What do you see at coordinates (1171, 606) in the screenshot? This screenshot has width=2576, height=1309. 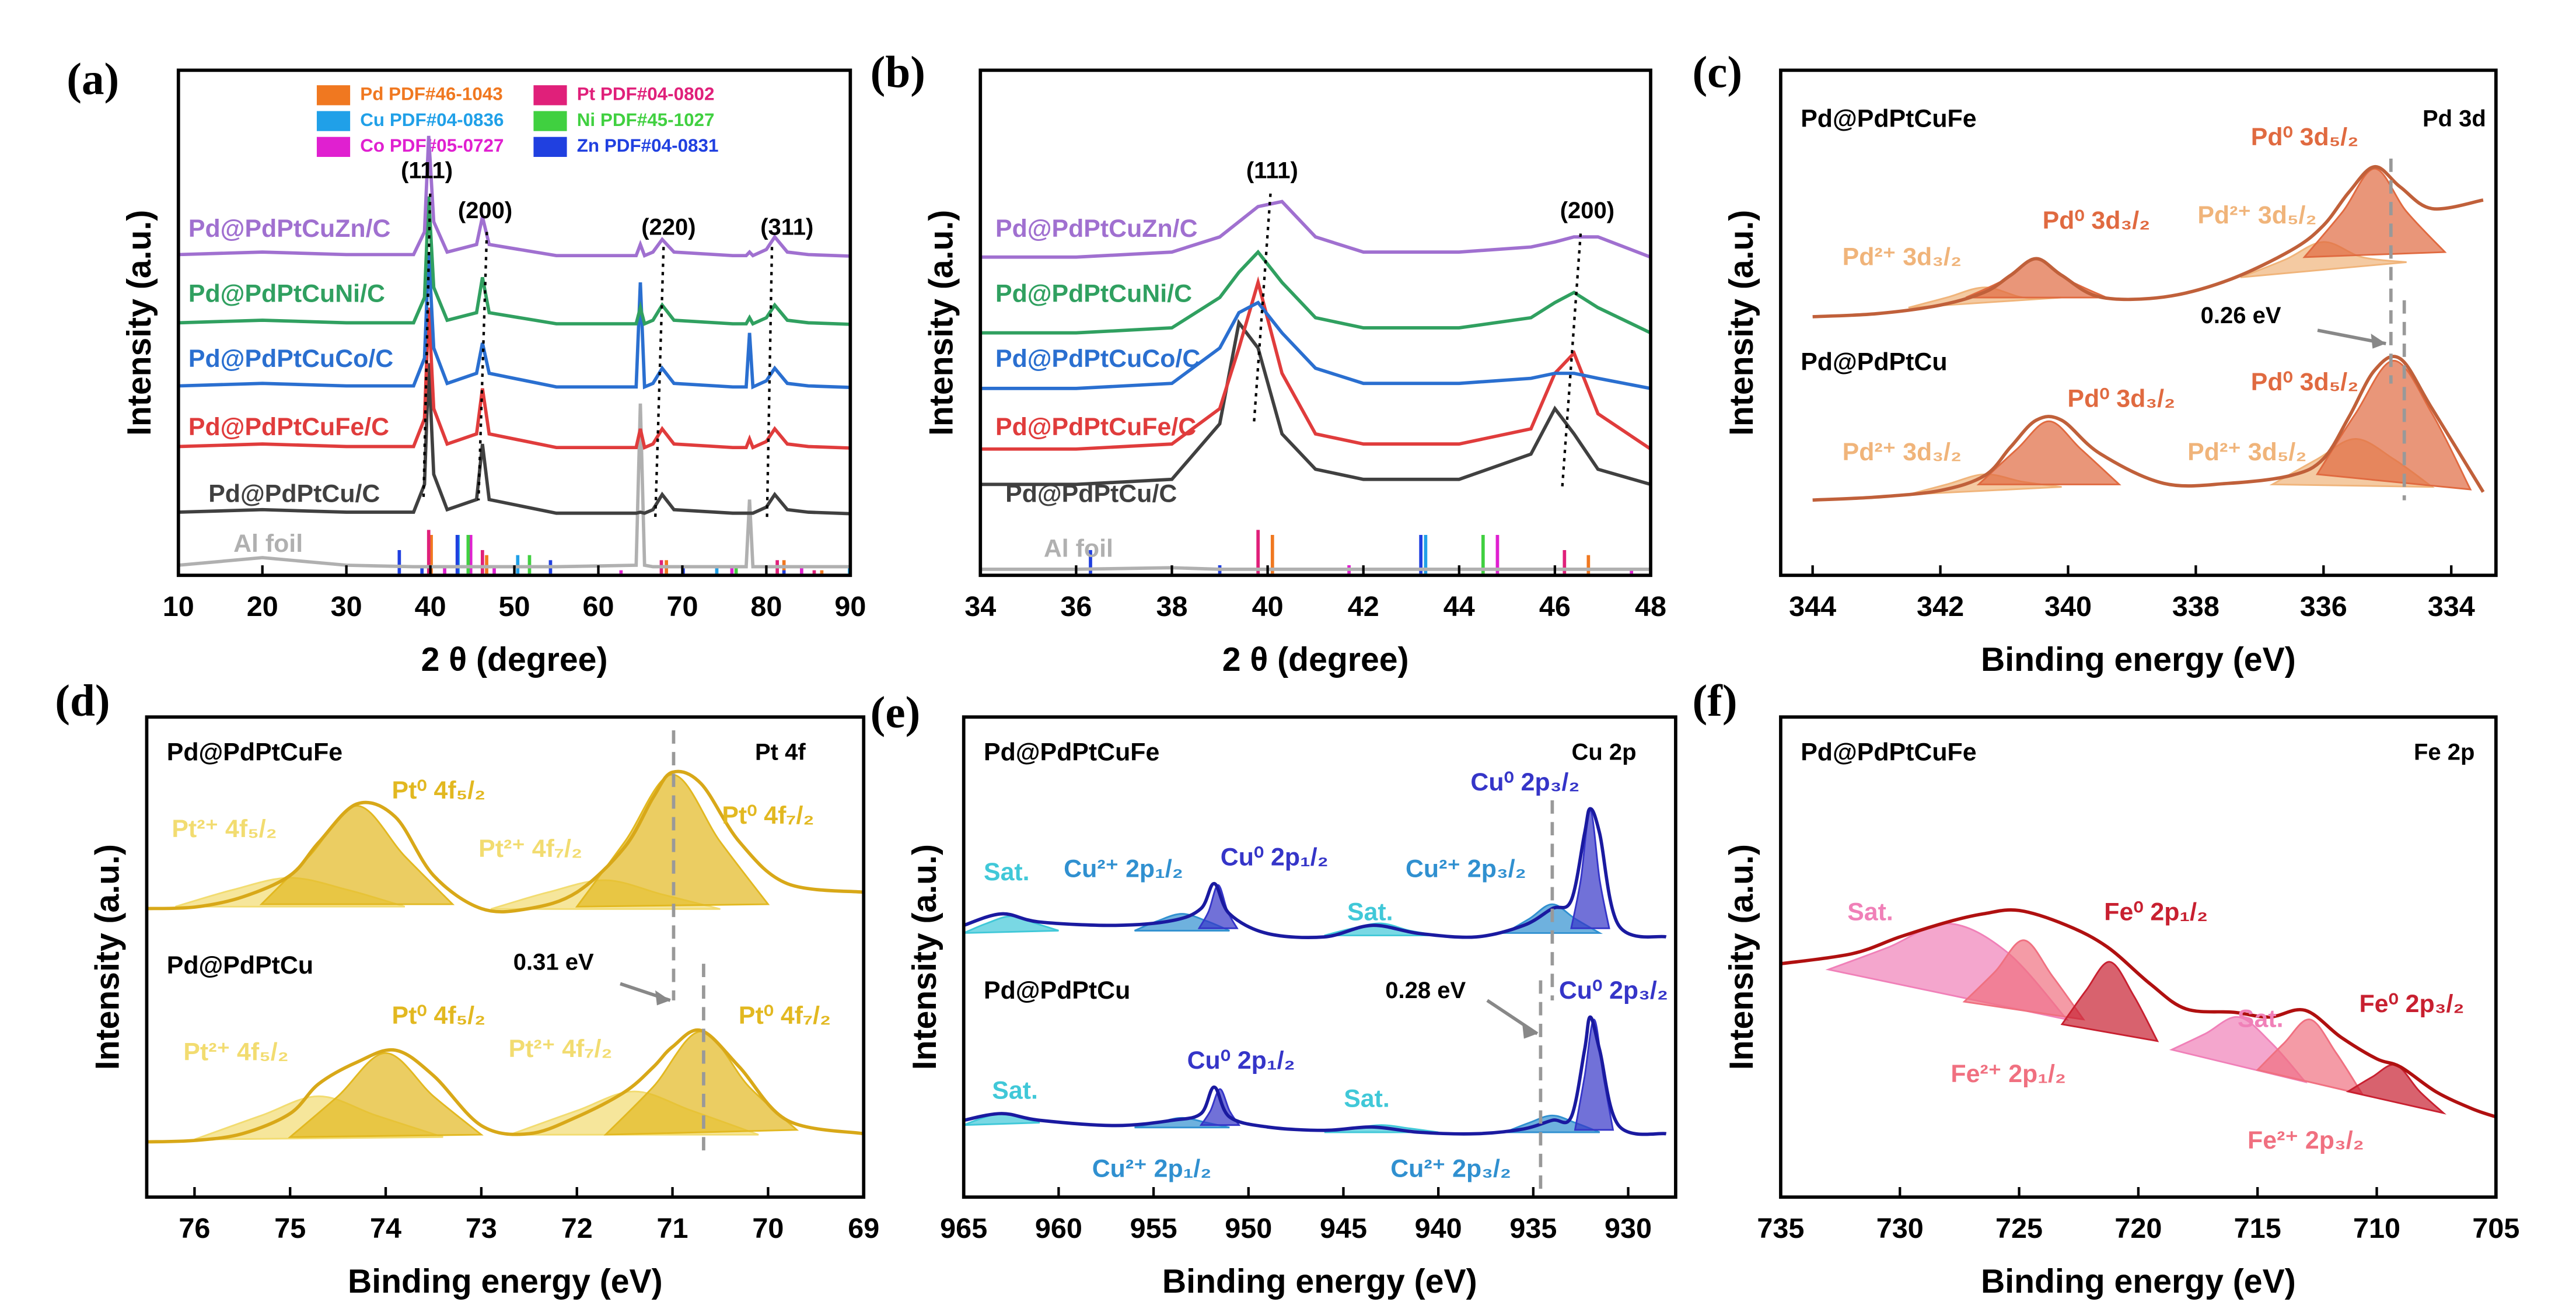 I see `x-tick-label: 38` at bounding box center [1171, 606].